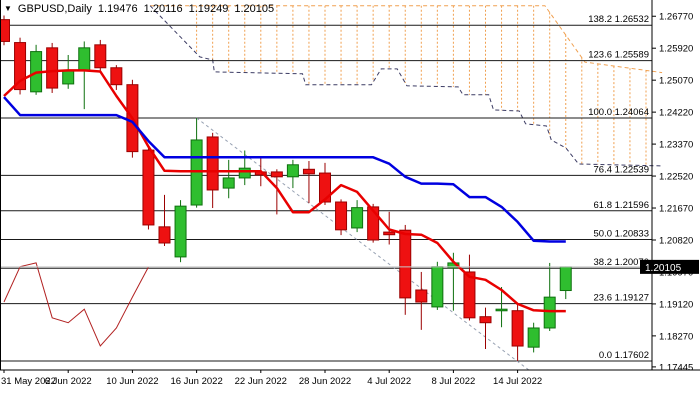  Describe the element at coordinates (68, 381) in the screenshot. I see `date-axis-label: 6 Jun 2022` at that location.